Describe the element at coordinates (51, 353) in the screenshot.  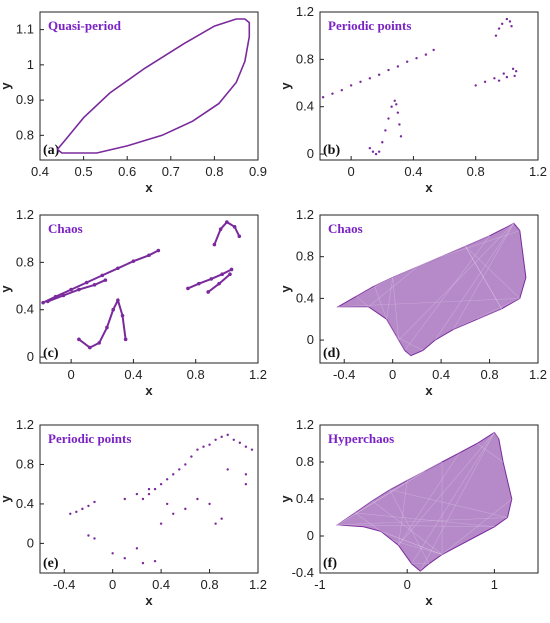
I see `panel-label: (c)` at that location.